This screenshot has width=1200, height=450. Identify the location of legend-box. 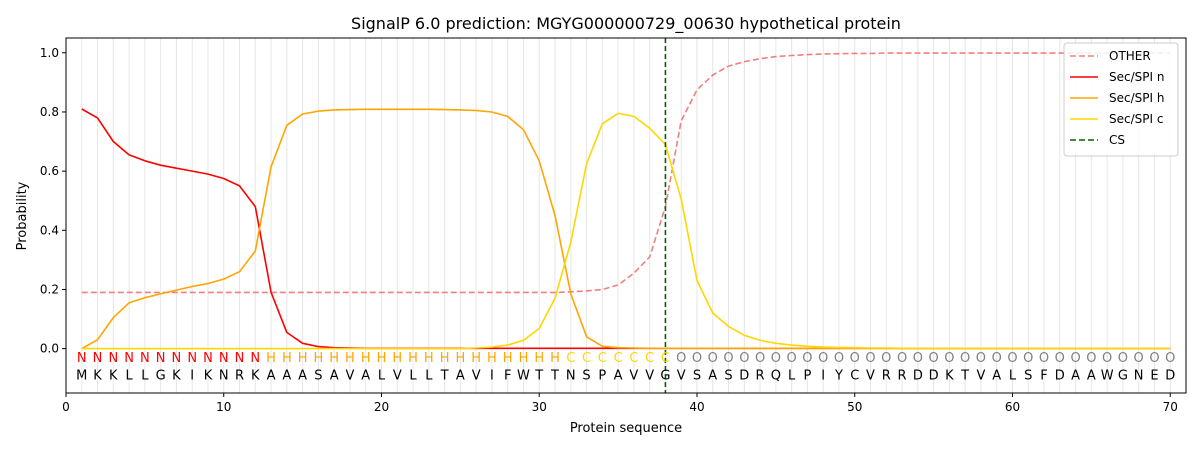
(1121, 99).